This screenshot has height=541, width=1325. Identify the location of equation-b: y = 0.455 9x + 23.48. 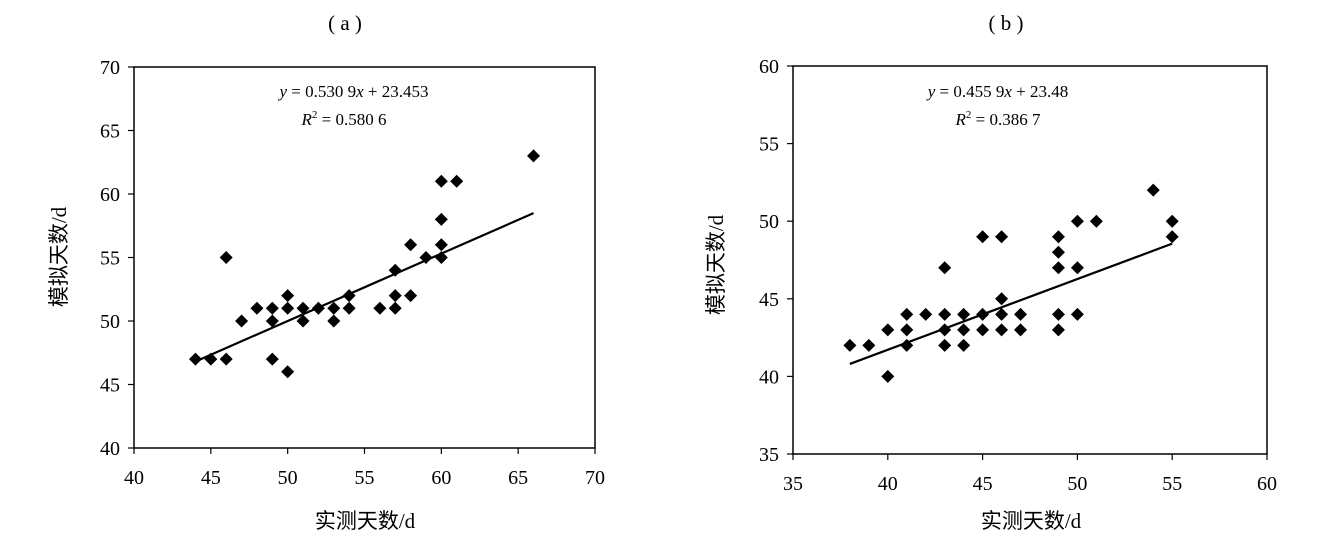
(997, 91).